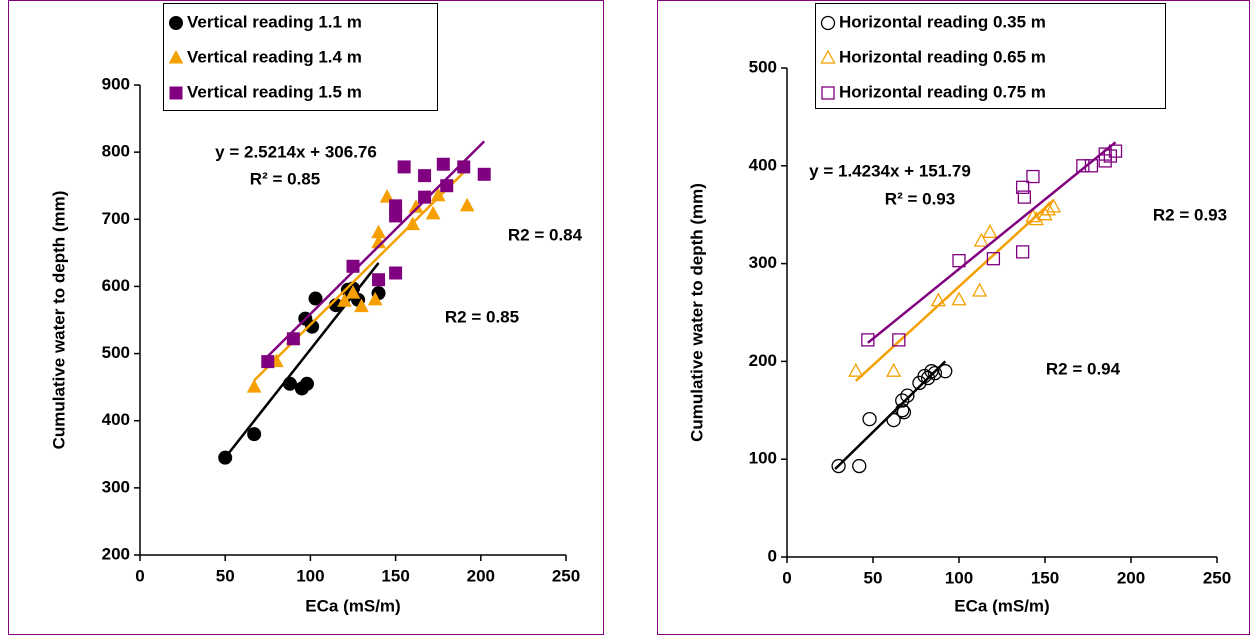 The image size is (1258, 636). I want to click on y-tick-label: 500, so click(763, 66).